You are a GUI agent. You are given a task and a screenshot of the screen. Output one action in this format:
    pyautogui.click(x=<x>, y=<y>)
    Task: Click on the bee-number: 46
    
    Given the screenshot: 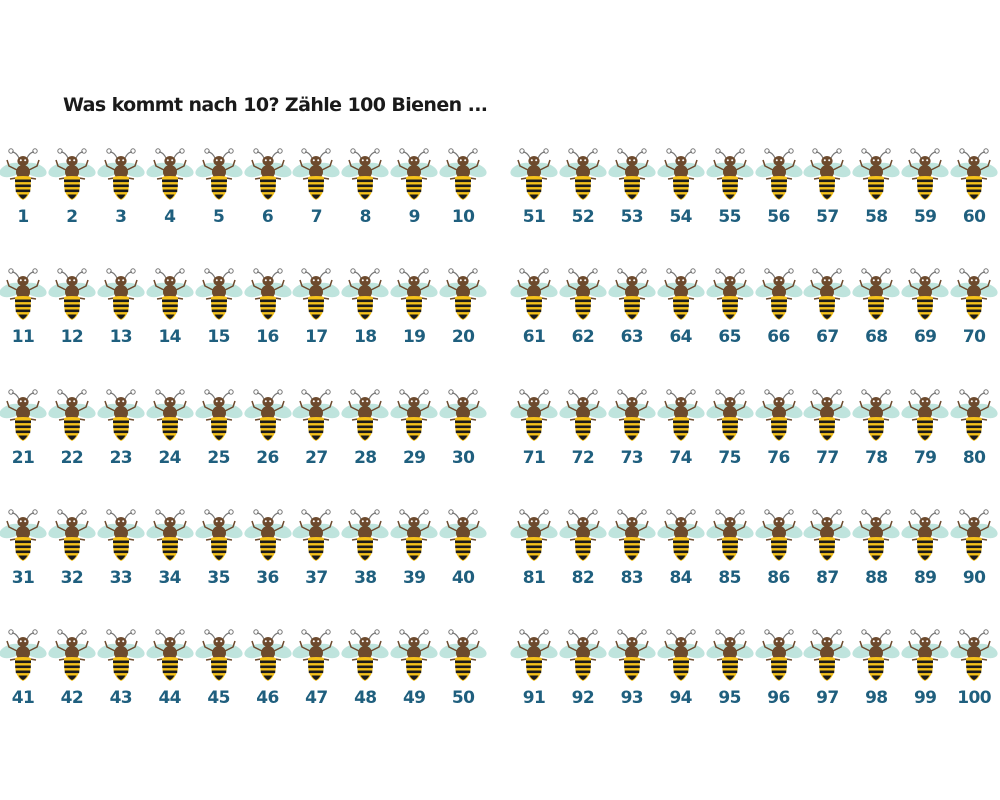 What is the action you would take?
    pyautogui.click(x=267, y=698)
    